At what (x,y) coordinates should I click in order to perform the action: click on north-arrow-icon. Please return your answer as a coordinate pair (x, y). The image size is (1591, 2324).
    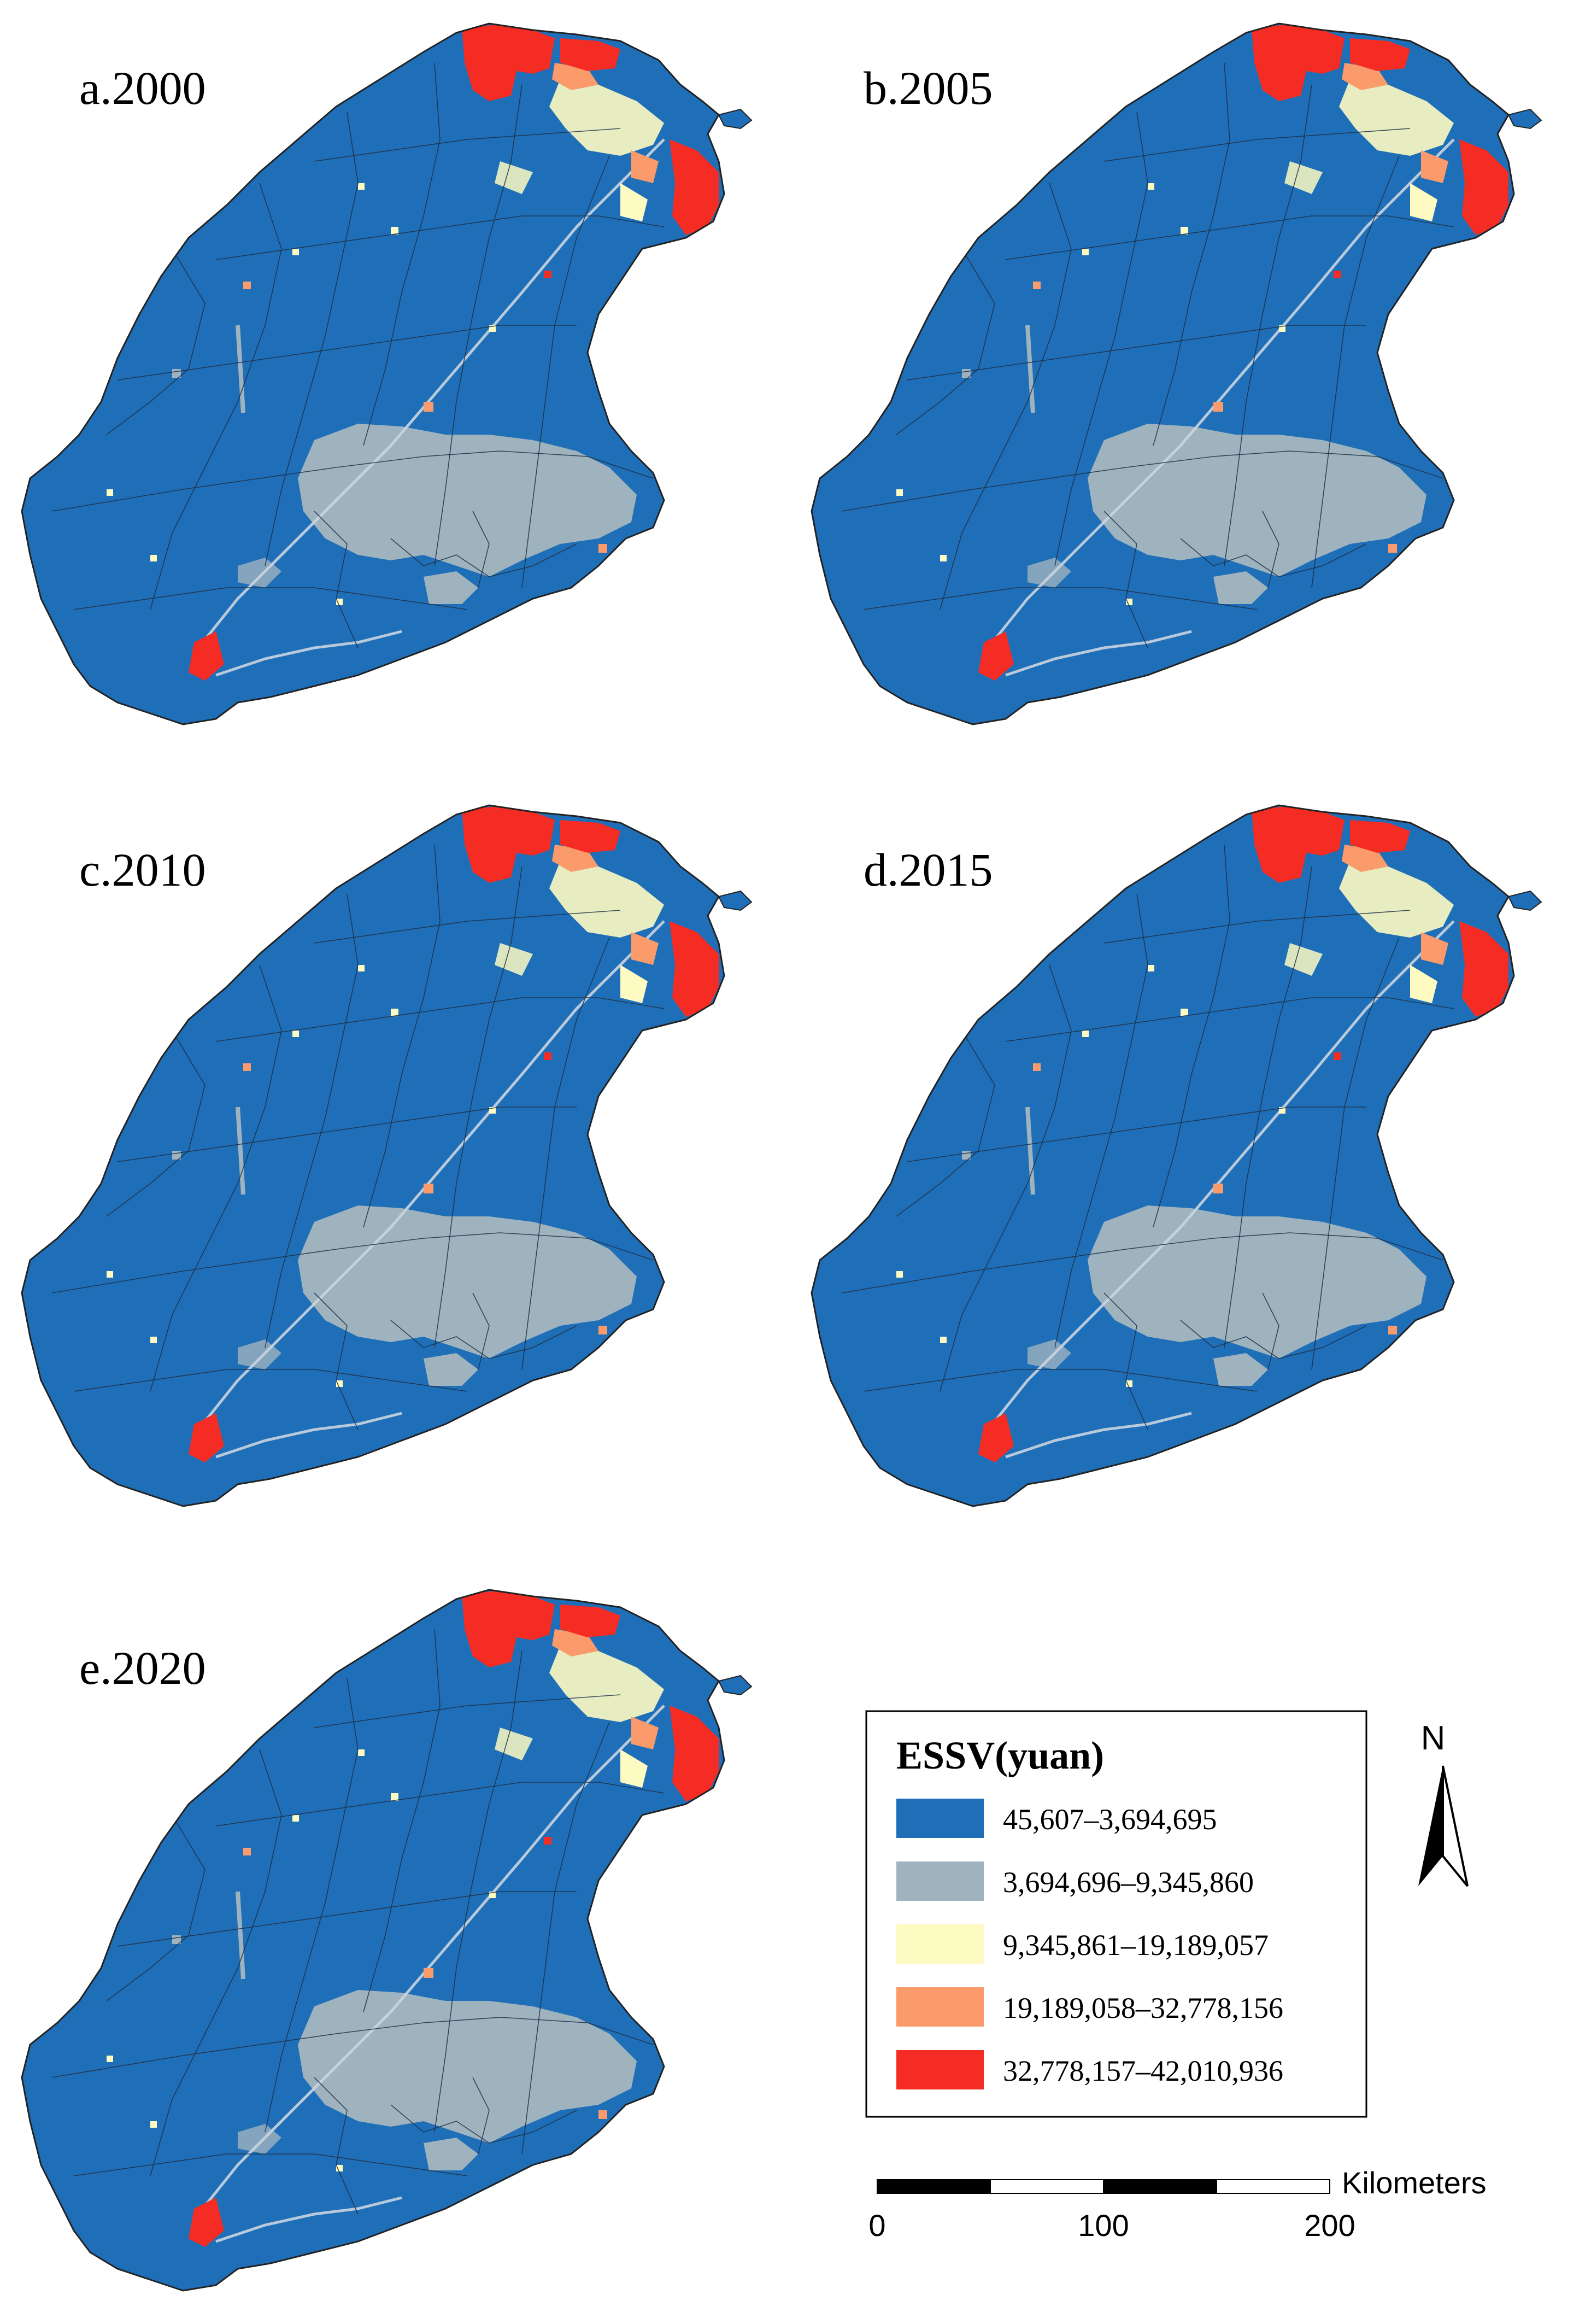
    Looking at the image, I should click on (1443, 1826).